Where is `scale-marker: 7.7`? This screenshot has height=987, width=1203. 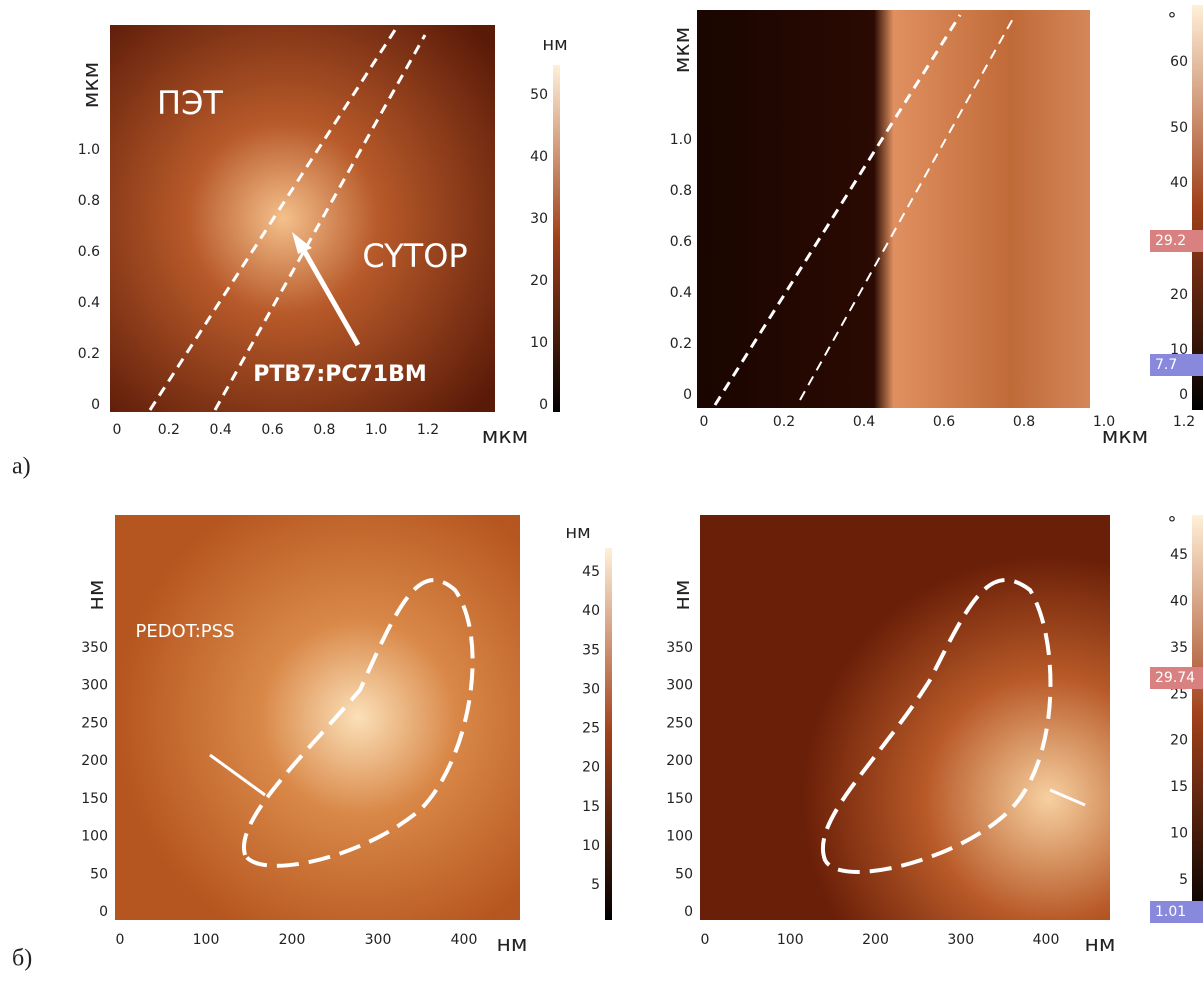 scale-marker: 7.7 is located at coordinates (1166, 365).